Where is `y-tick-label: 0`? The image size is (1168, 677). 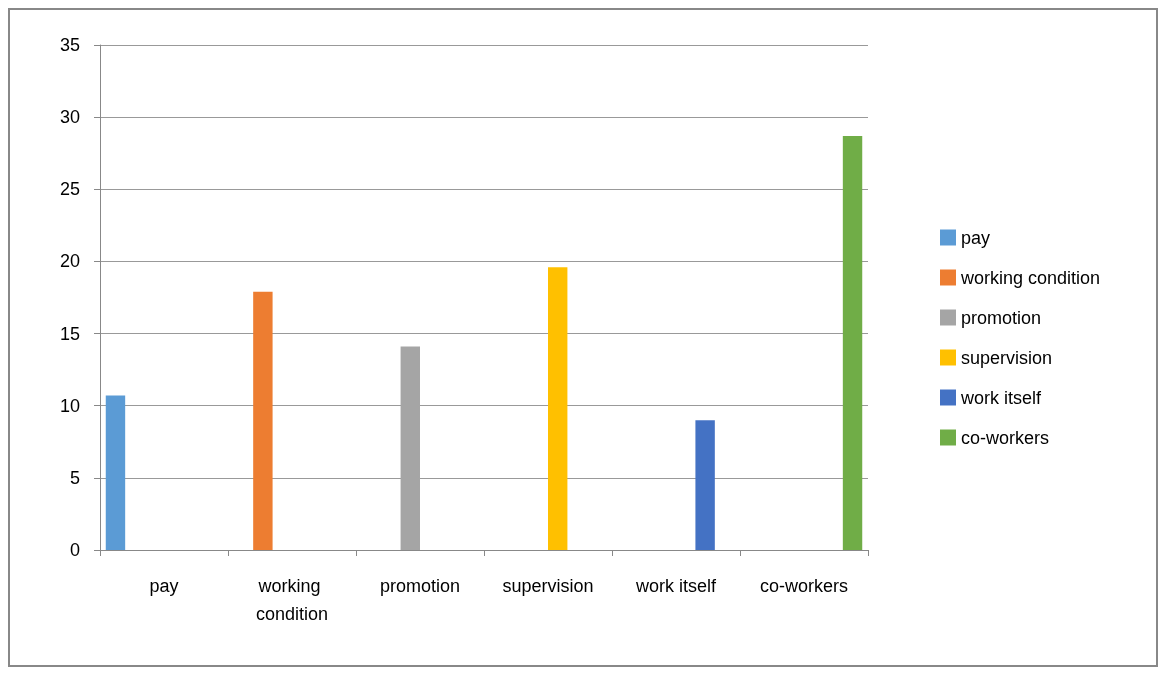 y-tick-label: 0 is located at coordinates (74, 550).